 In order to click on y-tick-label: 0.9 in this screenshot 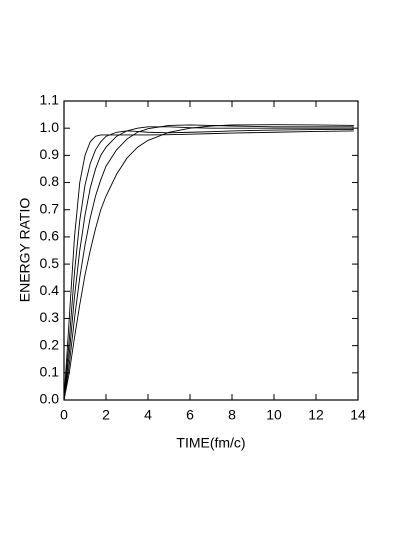, I will do `click(50, 154)`.